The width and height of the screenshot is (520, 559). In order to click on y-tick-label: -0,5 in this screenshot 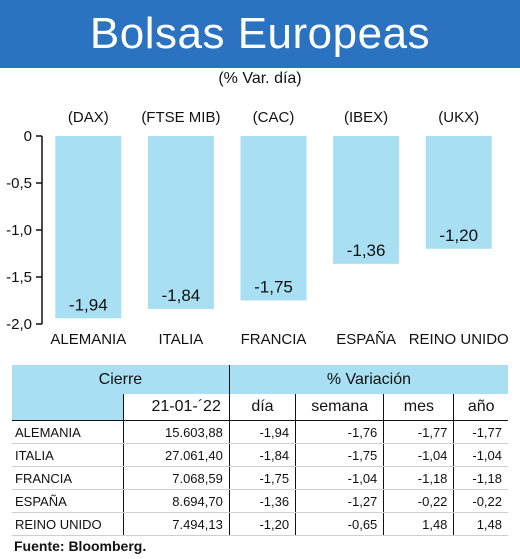, I will do `click(19, 183)`.